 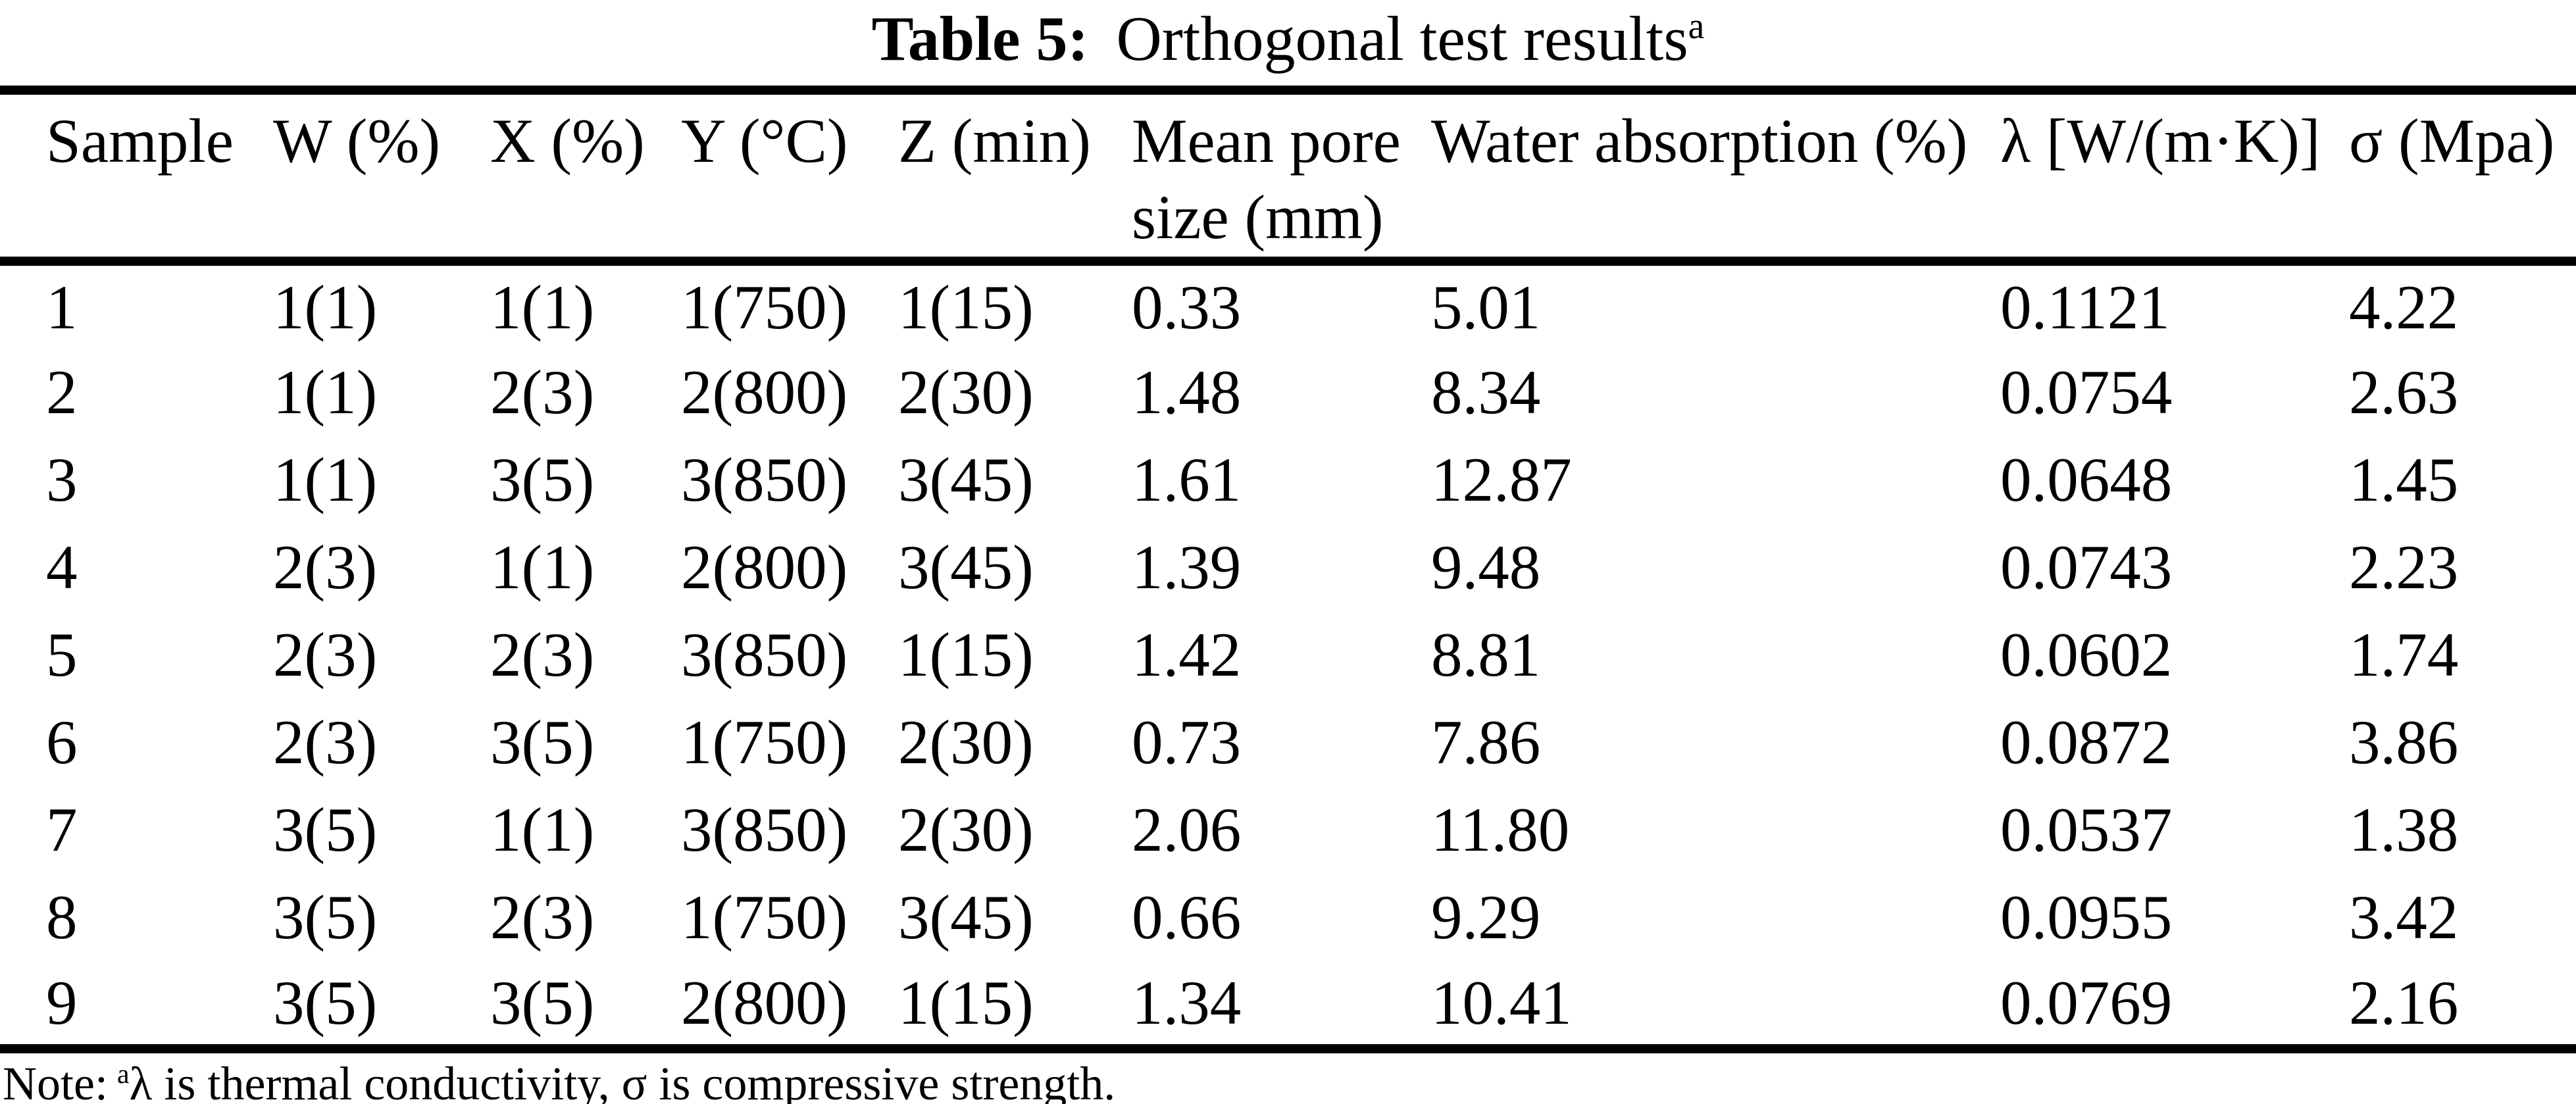 I want to click on data-cell-r3c7: 12.87, so click(x=1501, y=479).